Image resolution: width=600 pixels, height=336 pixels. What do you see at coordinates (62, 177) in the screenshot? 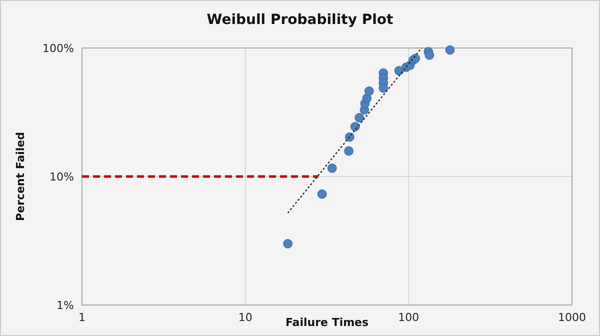
I see `y-tick-label: 10%` at bounding box center [62, 177].